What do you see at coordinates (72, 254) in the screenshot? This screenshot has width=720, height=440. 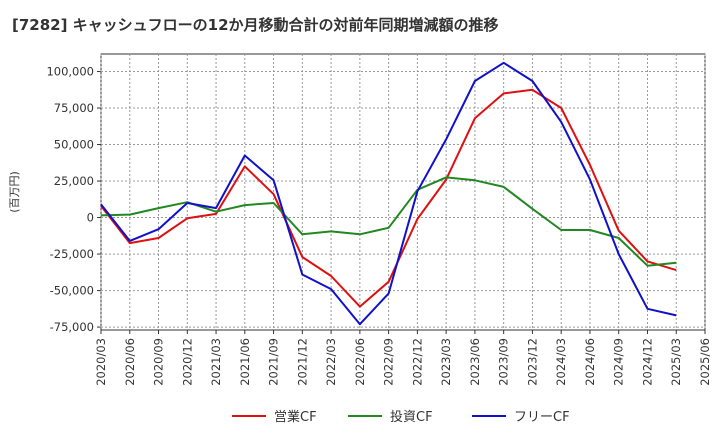 I see `y-tick-label: -25,000` at bounding box center [72, 254].